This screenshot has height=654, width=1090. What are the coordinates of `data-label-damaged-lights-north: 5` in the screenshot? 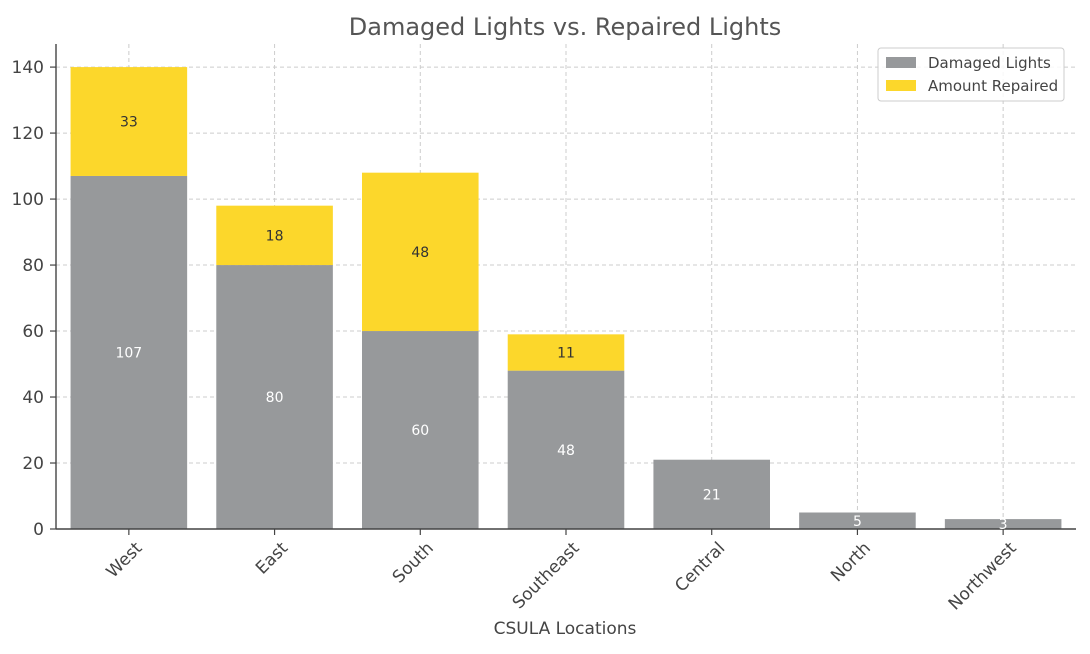 It's located at (857, 522).